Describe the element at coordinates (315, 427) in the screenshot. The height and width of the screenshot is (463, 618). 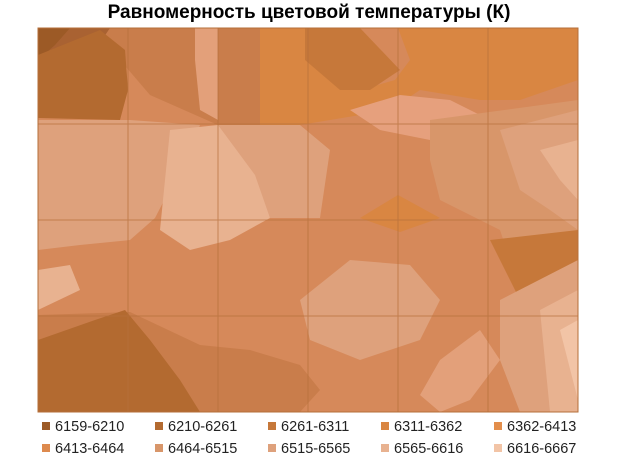
I see `legend-label: 6261-6311` at that location.